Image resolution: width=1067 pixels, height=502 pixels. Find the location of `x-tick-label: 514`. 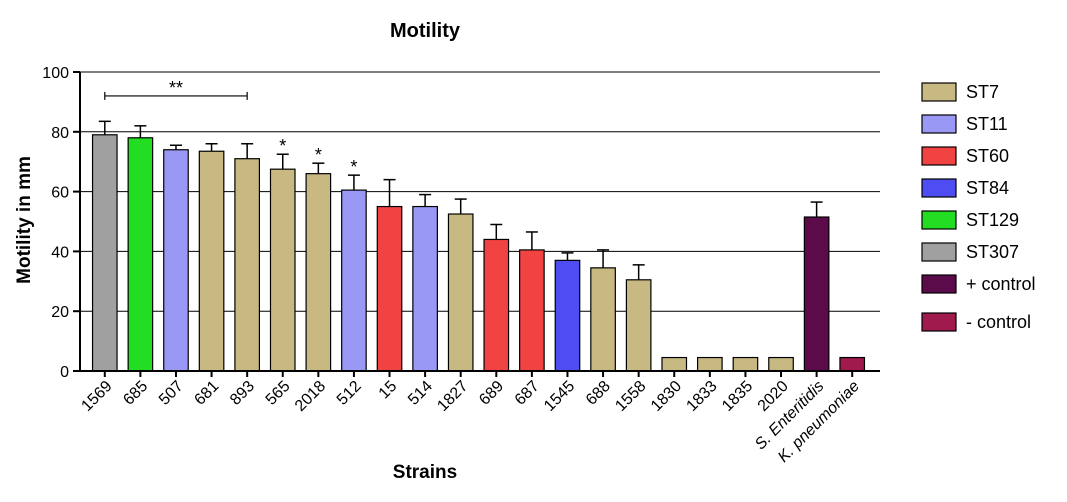

x-tick-label: 514 is located at coordinates (420, 393).